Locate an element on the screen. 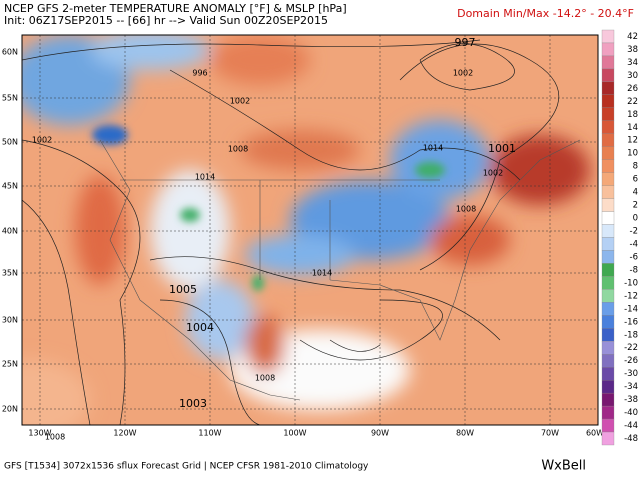  lon-labels: 130W 120W 110W 100W 90W 80W 70W 60W is located at coordinates (316, 433).